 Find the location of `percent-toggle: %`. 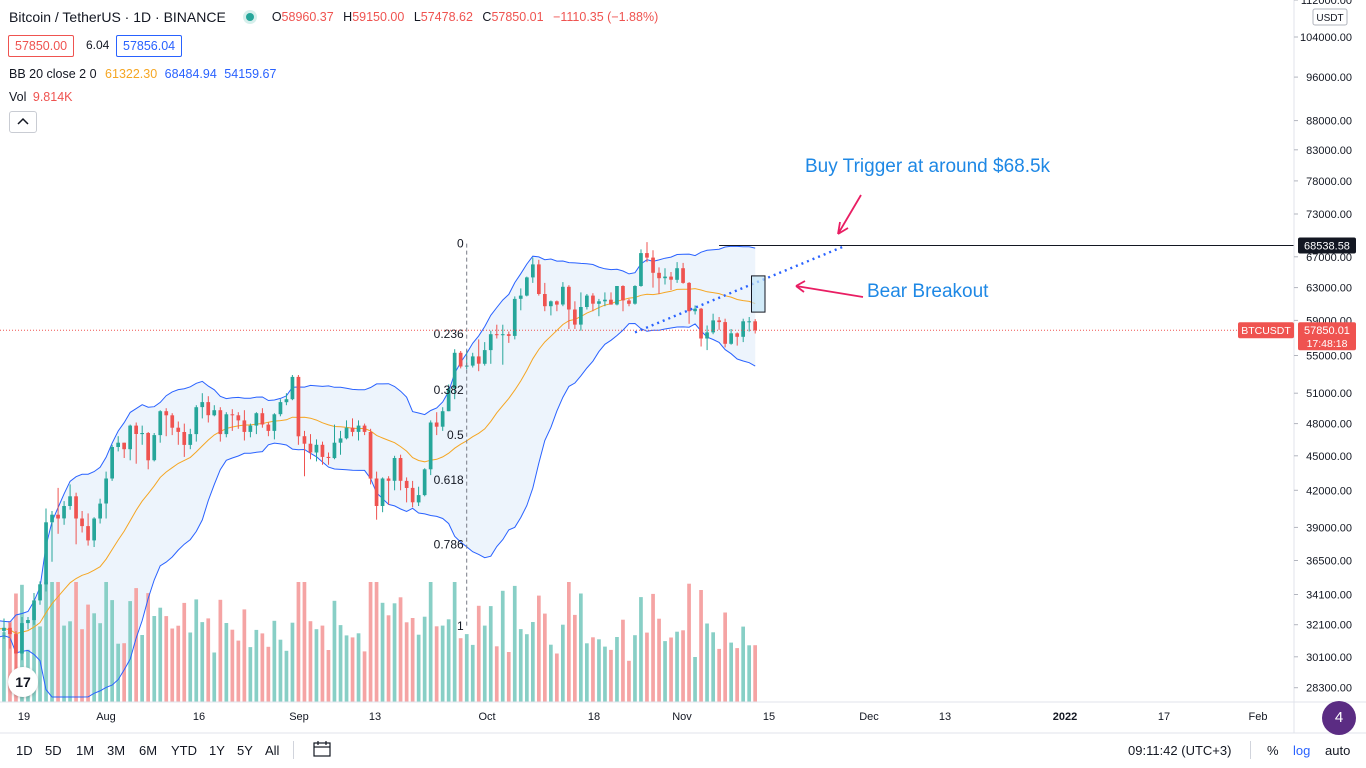

percent-toggle: % is located at coordinates (1273, 750).